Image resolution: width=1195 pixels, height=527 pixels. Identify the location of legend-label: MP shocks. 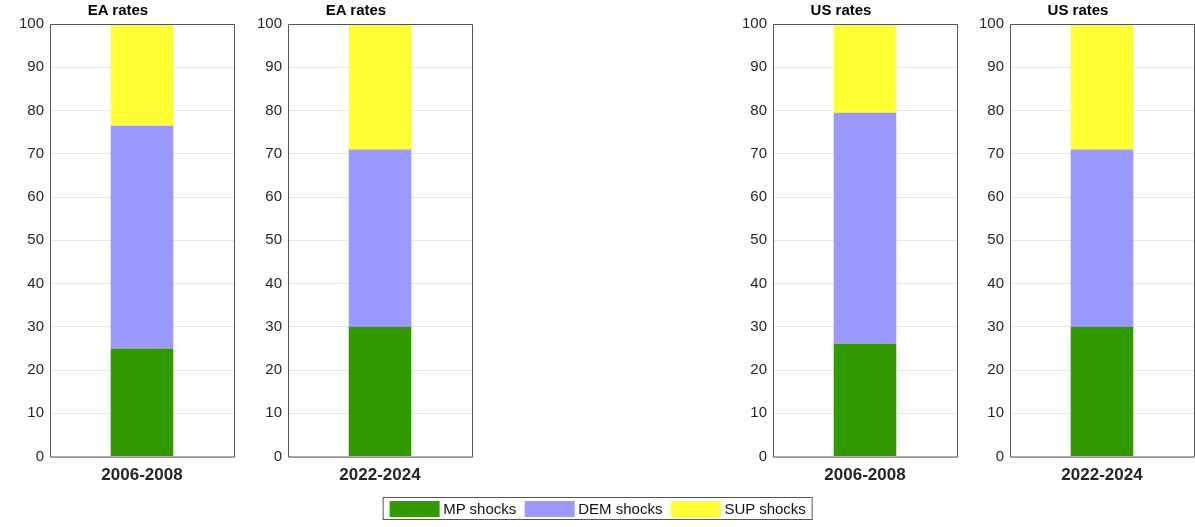
(480, 508).